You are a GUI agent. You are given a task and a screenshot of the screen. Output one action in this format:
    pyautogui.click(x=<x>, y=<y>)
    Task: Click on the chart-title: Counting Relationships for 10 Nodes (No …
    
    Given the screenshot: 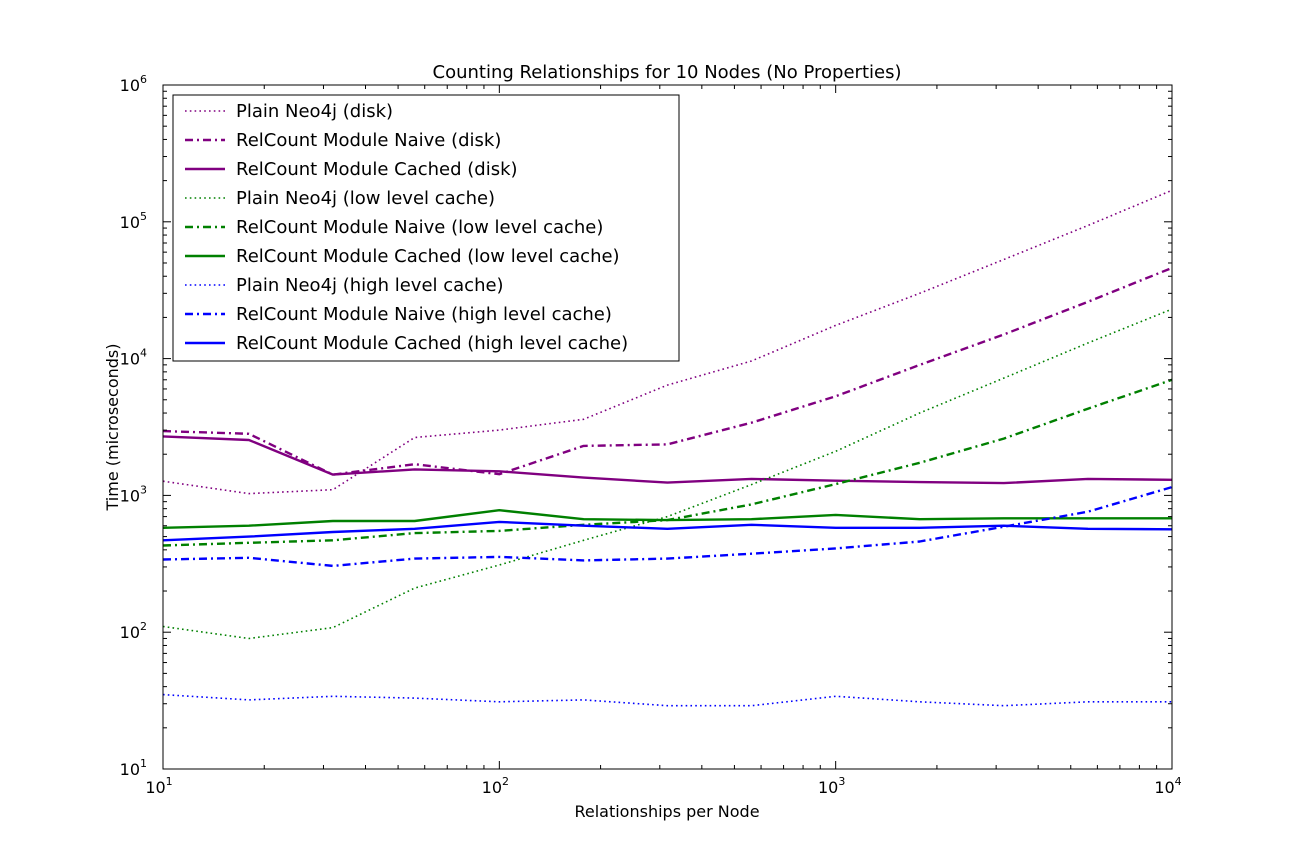 What is the action you would take?
    pyautogui.click(x=667, y=72)
    